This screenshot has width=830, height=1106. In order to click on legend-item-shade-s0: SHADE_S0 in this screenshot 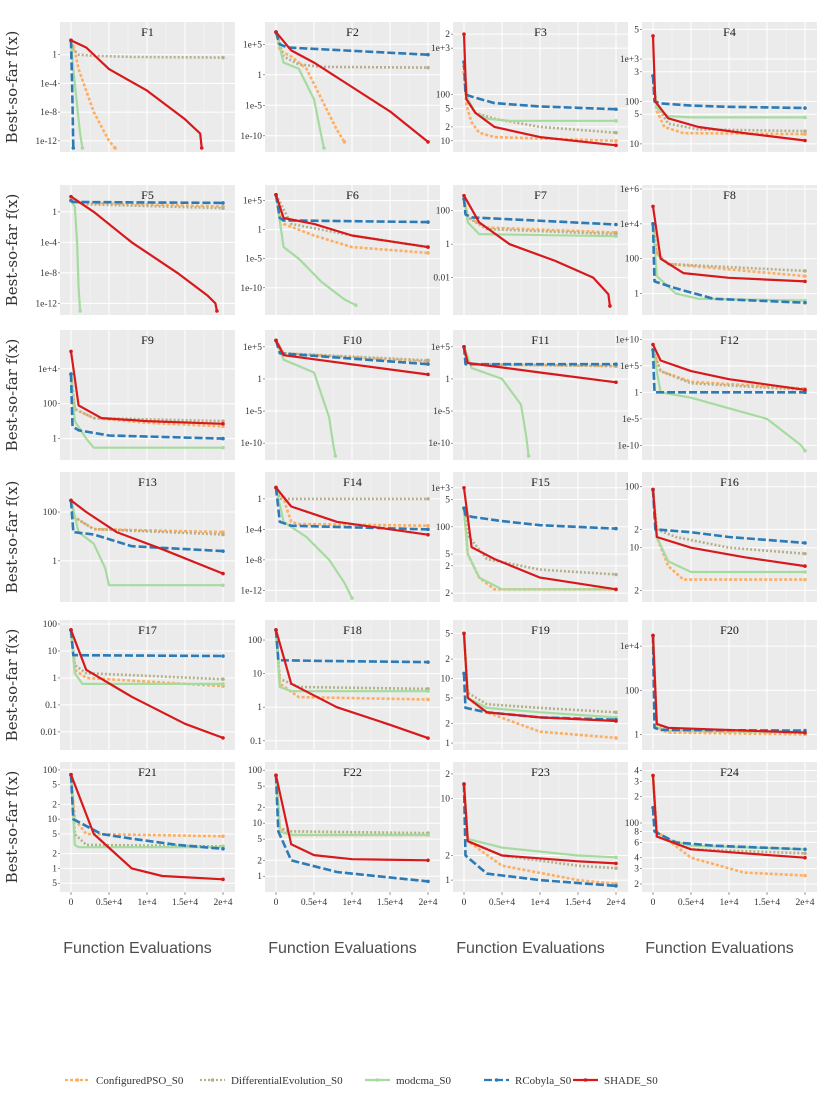, I will do `click(615, 1081)`.